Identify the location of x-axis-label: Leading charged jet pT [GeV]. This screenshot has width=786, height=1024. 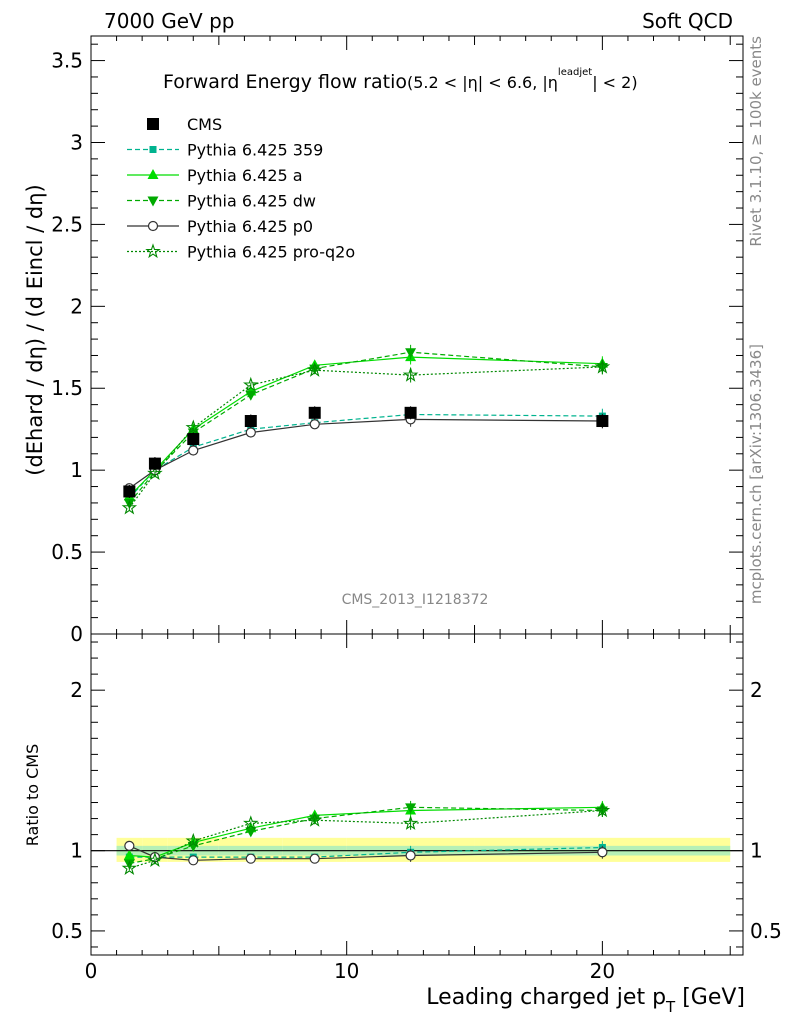
(585, 1000).